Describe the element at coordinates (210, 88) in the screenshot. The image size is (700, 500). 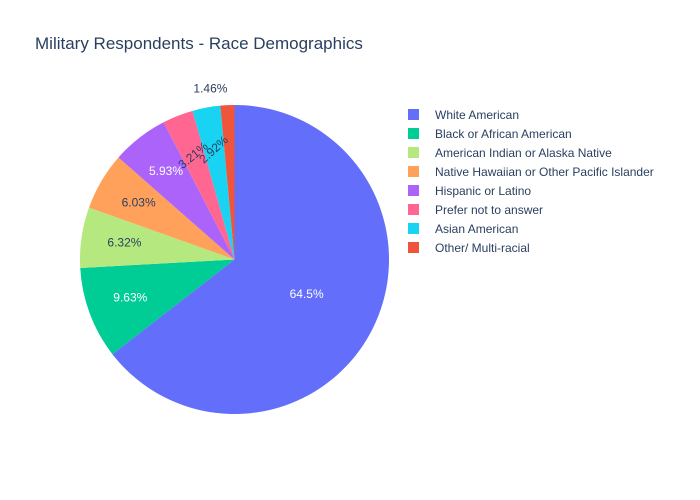
I see `pie-value-label: 1.46%` at that location.